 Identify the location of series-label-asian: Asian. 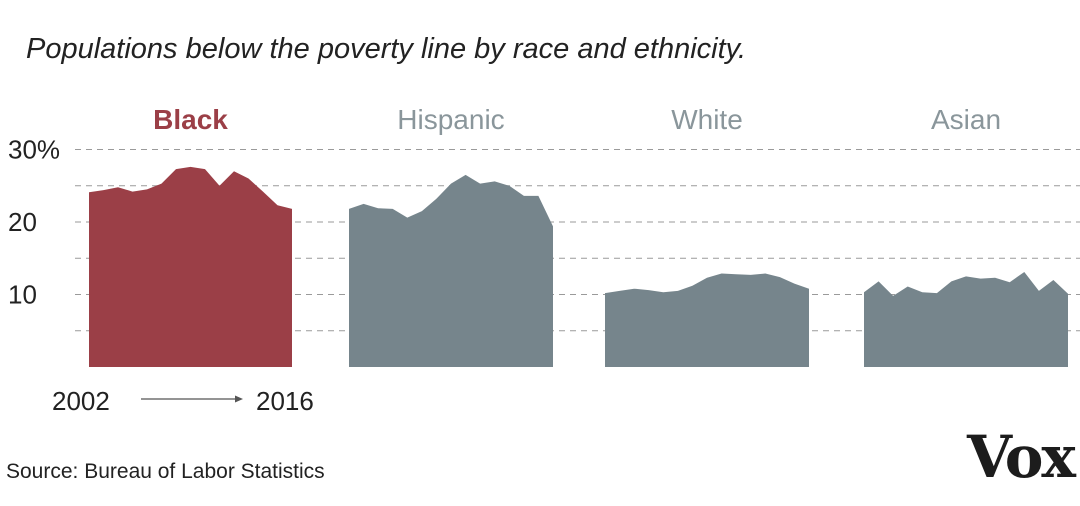
(966, 119).